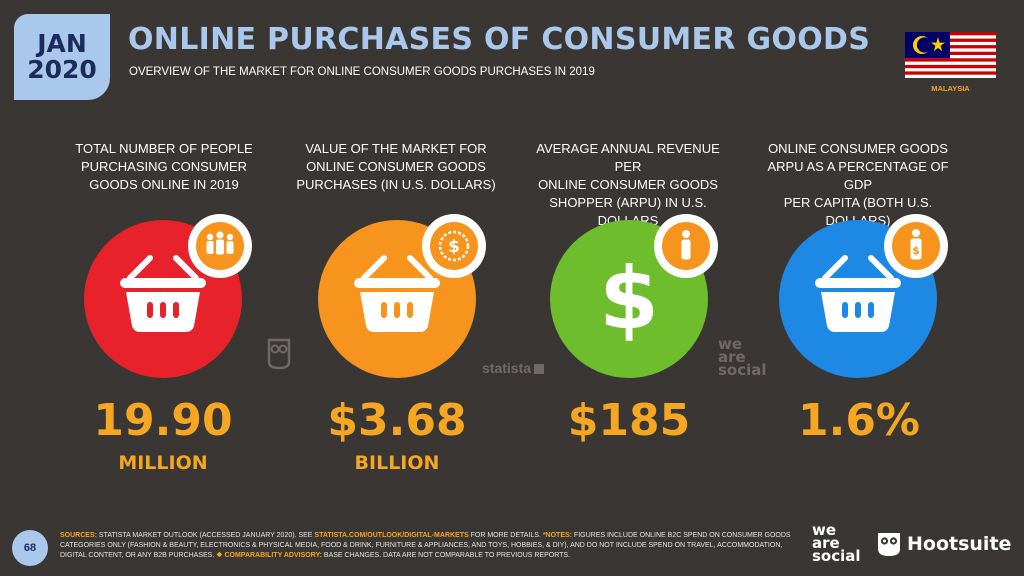 This screenshot has width=1024, height=576. I want to click on wearesocial-watermark: we are social, so click(742, 357).